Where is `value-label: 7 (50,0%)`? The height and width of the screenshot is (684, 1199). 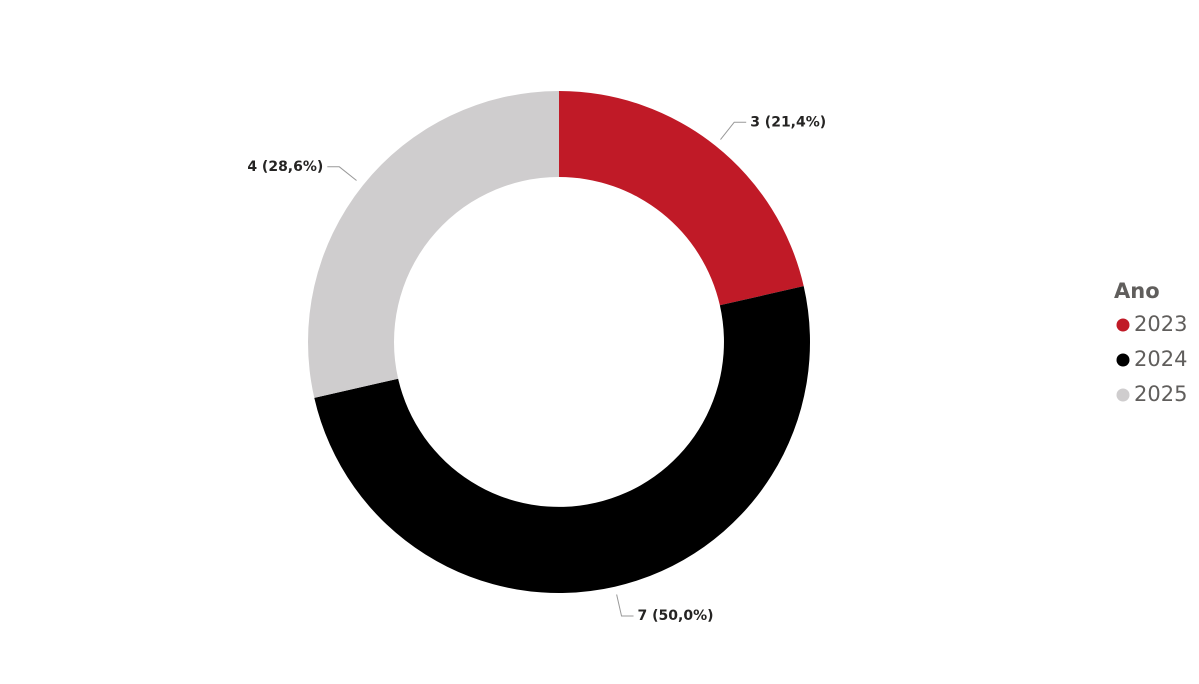 value-label: 7 (50,0%) is located at coordinates (676, 616).